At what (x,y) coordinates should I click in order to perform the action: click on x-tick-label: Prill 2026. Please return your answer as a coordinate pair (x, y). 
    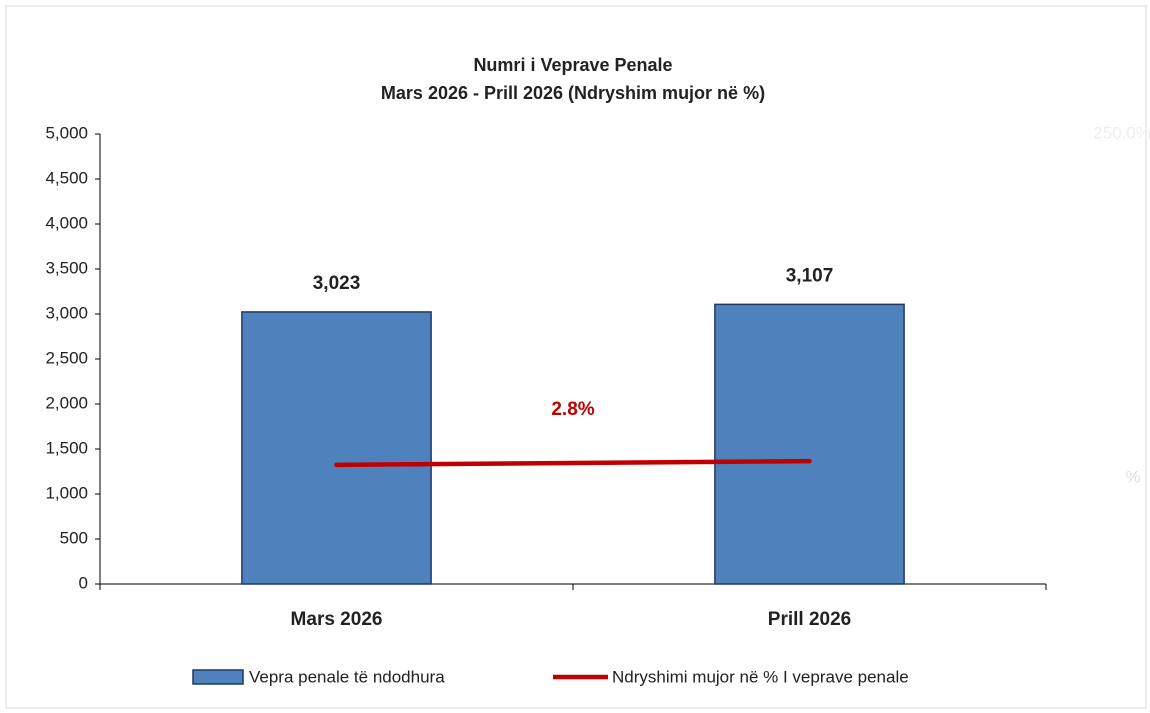
    Looking at the image, I should click on (809, 619).